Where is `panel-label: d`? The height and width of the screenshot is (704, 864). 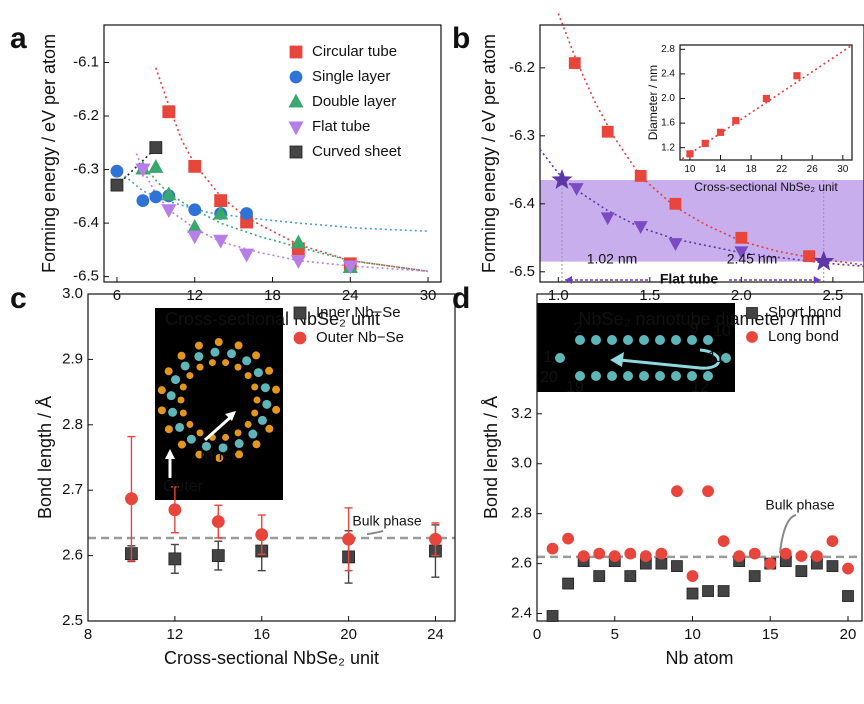
panel-label: d is located at coordinates (461, 298).